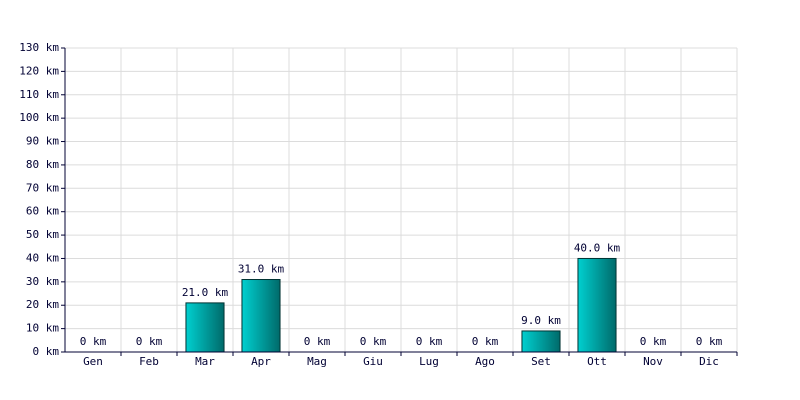  I want to click on y-tick-label: 0 km, so click(46, 351).